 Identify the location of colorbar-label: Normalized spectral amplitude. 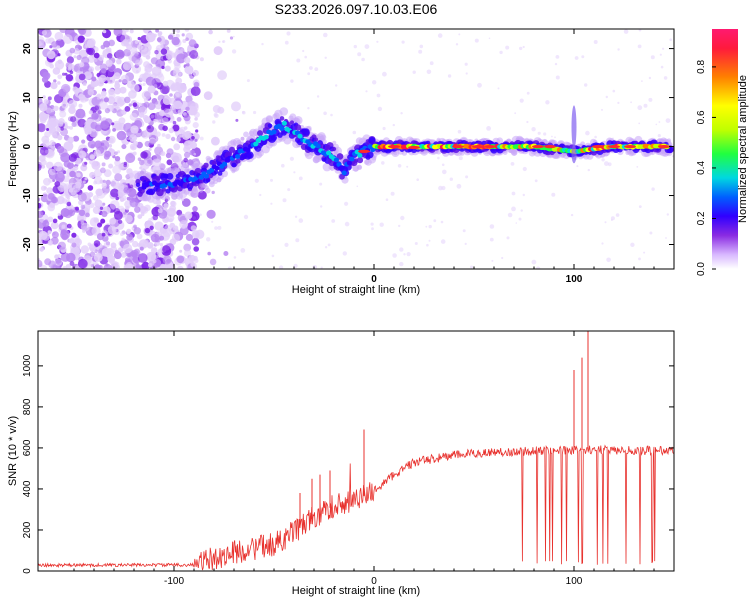
(743, 149).